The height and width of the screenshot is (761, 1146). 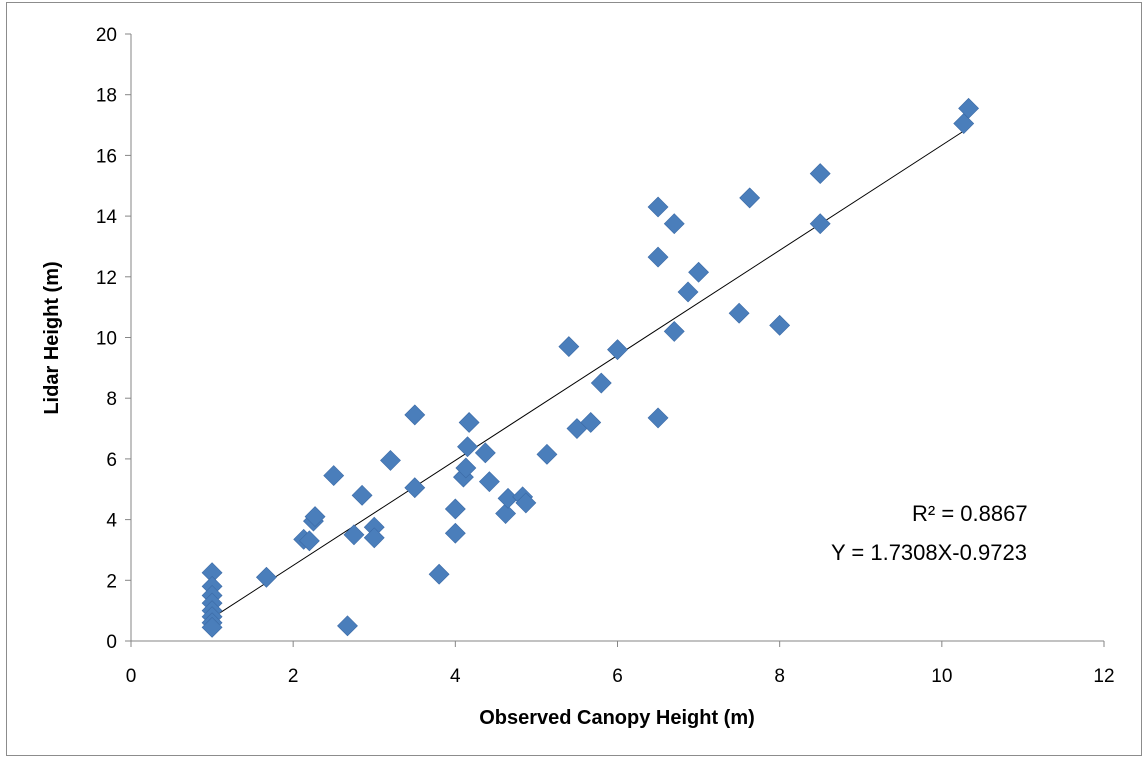 I want to click on y-tick-label: 8, so click(x=111, y=399).